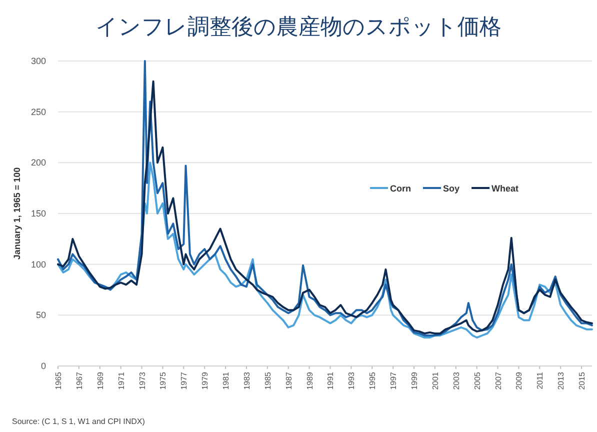 This screenshot has width=597, height=432. I want to click on x-tick-label: 1997, so click(393, 380).